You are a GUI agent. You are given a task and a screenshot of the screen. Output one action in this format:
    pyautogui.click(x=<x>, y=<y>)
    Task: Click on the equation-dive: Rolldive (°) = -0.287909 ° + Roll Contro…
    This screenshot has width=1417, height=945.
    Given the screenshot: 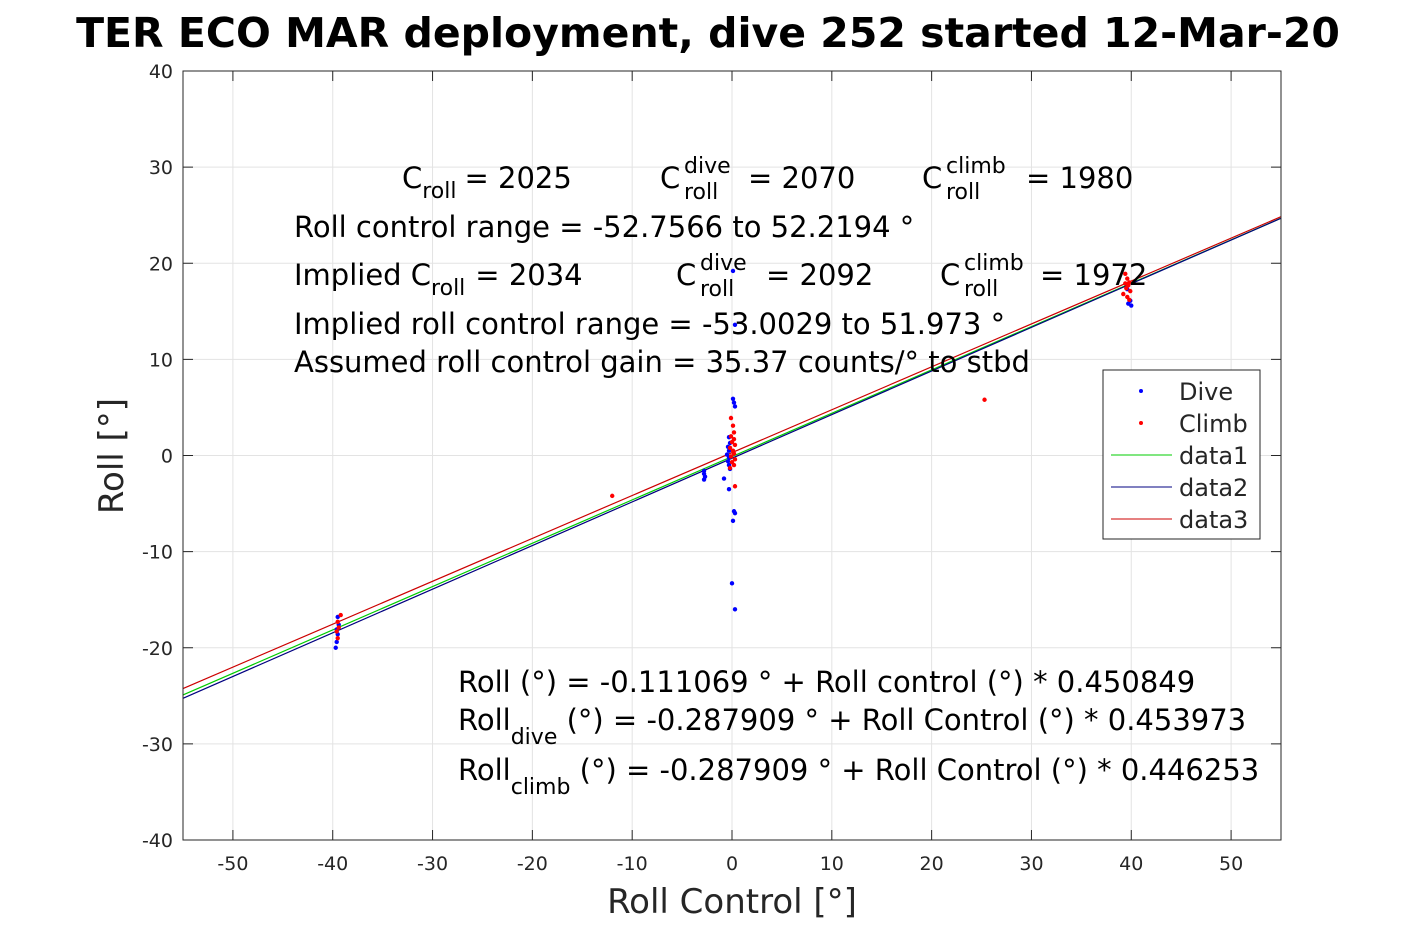 What is the action you would take?
    pyautogui.click(x=852, y=726)
    